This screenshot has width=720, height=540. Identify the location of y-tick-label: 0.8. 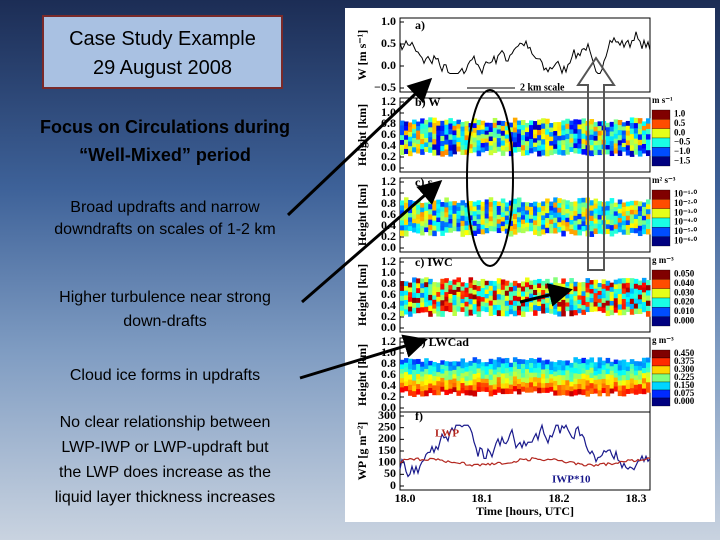
(388, 283).